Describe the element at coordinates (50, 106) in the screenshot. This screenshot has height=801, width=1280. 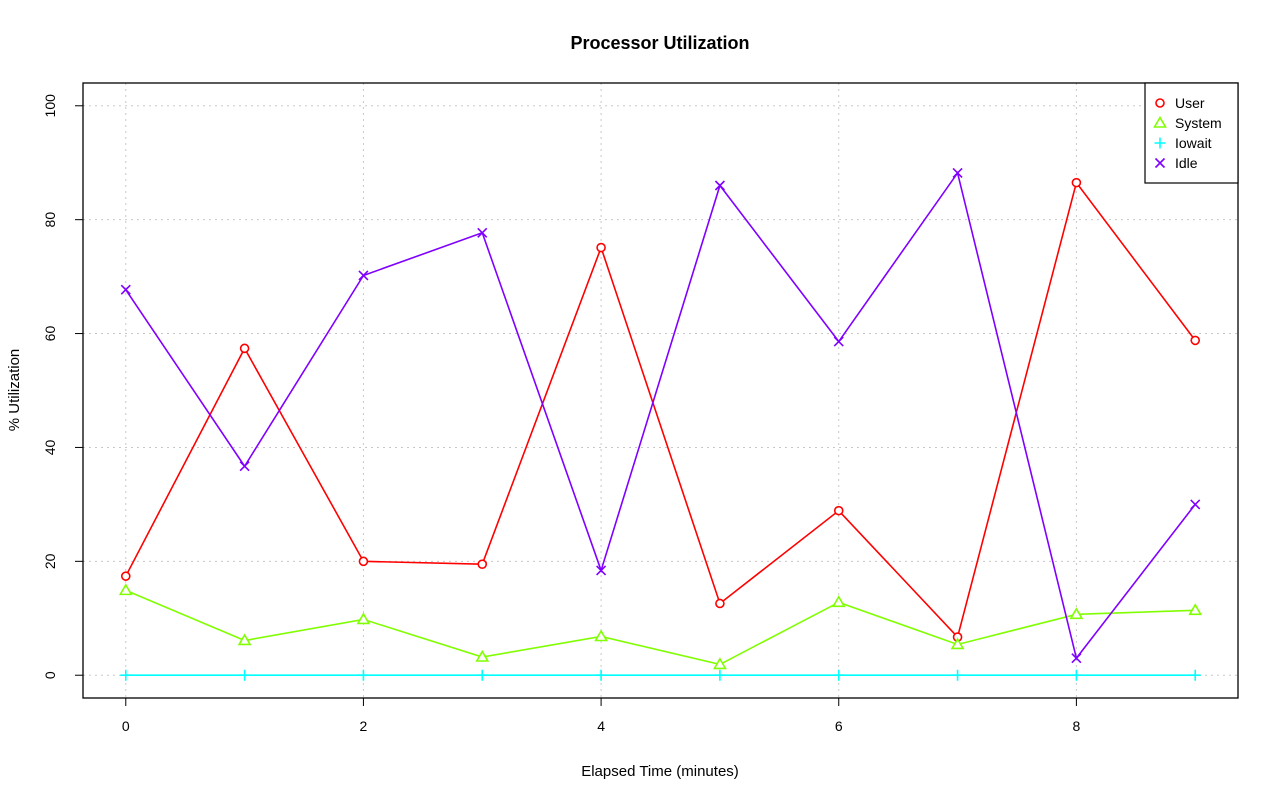
I see `y-tick-label: 100` at that location.